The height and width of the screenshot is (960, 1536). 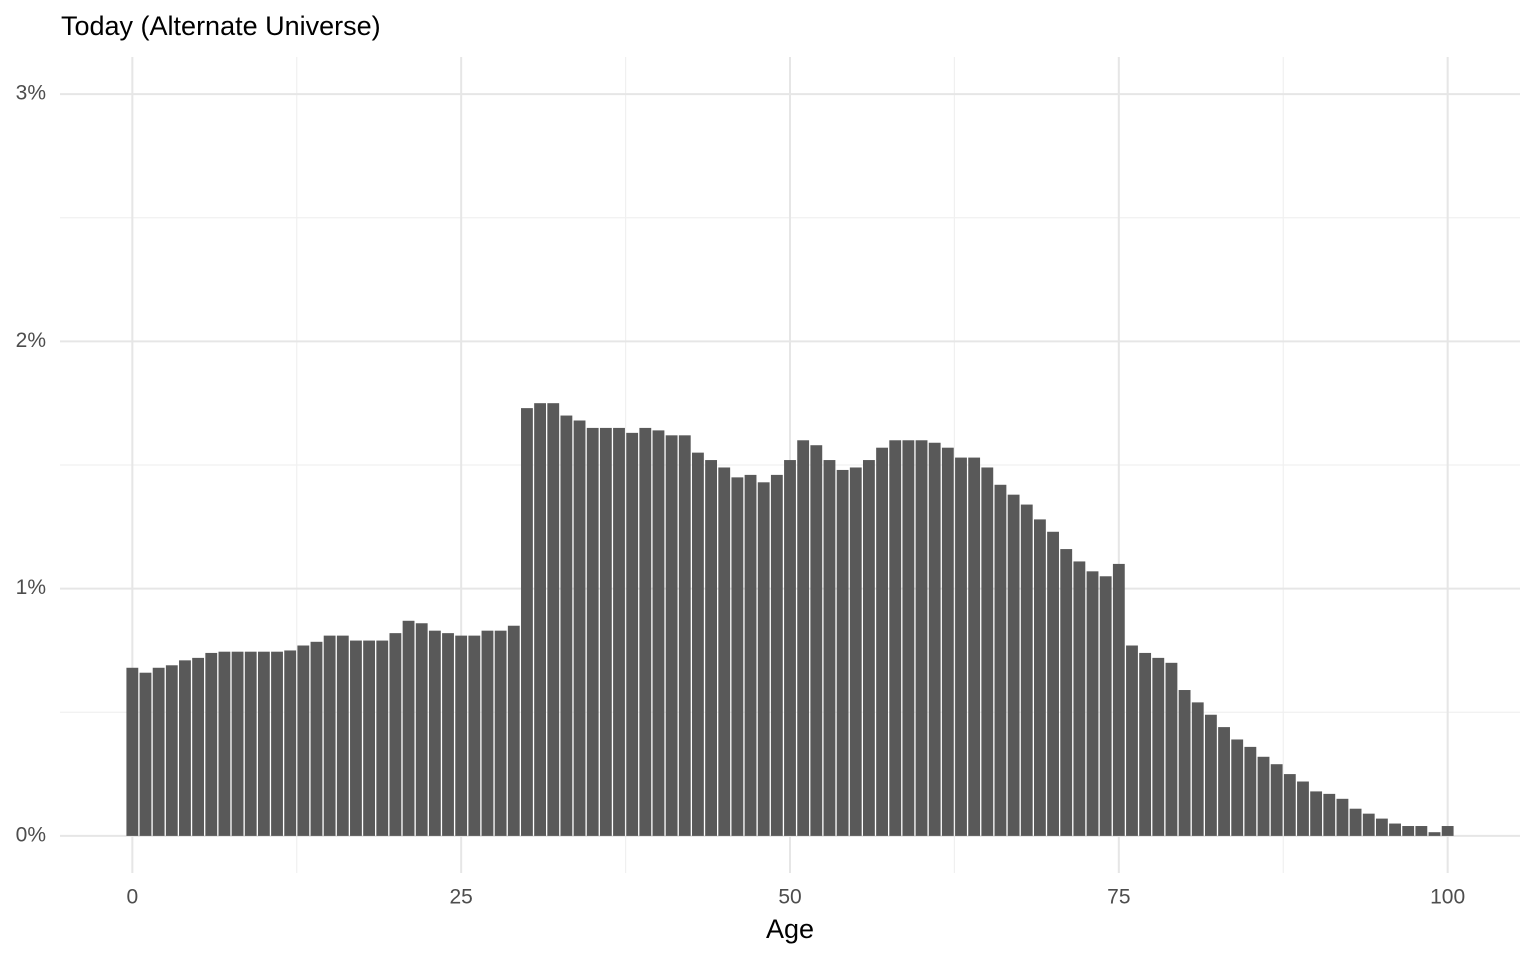 What do you see at coordinates (31, 93) in the screenshot?
I see `y-tick-label: 3%` at bounding box center [31, 93].